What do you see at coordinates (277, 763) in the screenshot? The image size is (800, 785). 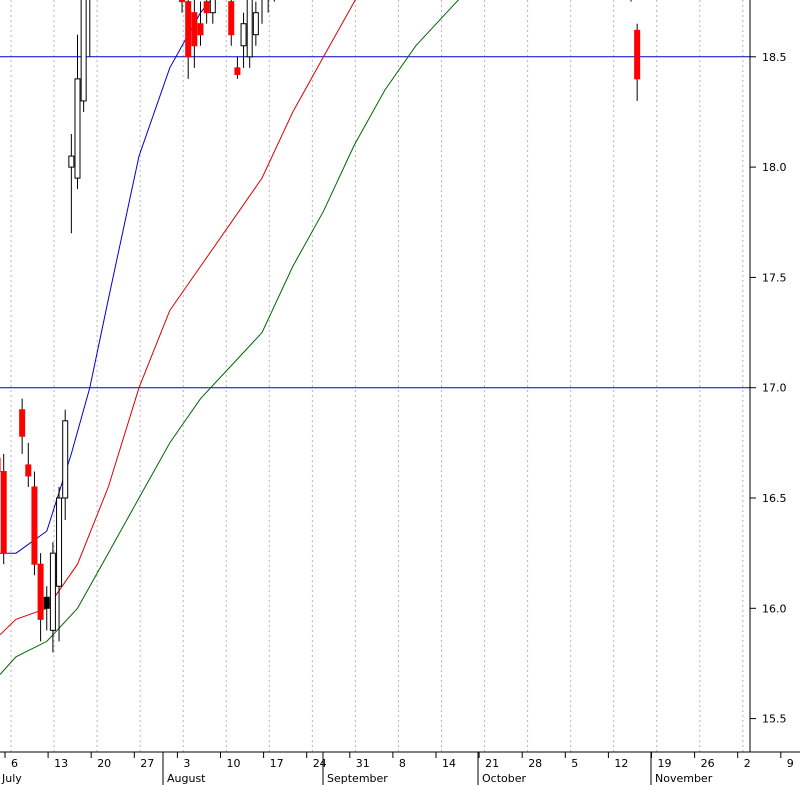 I see `x-tick-label: 17` at bounding box center [277, 763].